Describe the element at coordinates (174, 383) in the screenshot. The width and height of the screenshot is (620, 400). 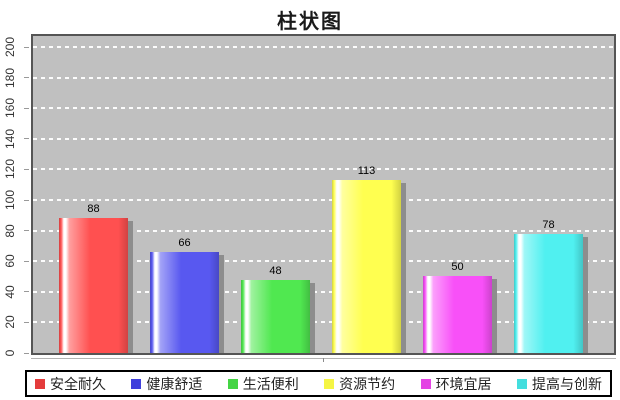
I see `legend-label: 健康舒适` at that location.